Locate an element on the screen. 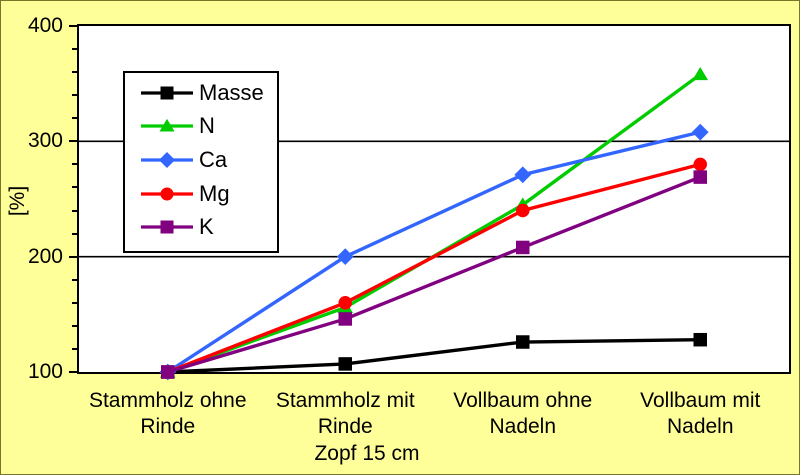 The image size is (800, 475). x-axis-note: Zopf 15 cm is located at coordinates (367, 453).